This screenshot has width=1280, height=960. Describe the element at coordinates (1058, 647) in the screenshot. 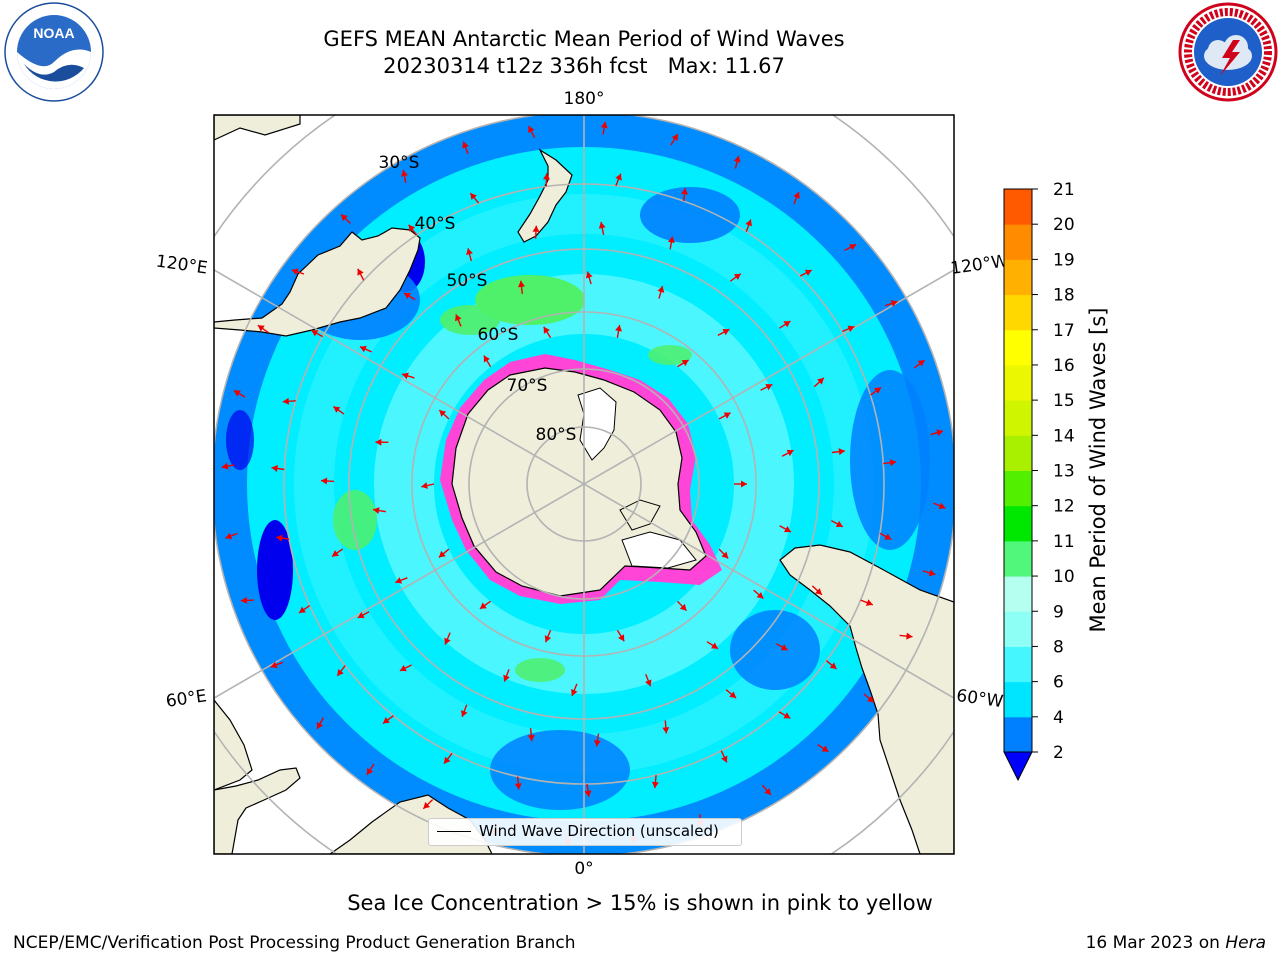

I see `colorbar-tick-label: 8` at that location.